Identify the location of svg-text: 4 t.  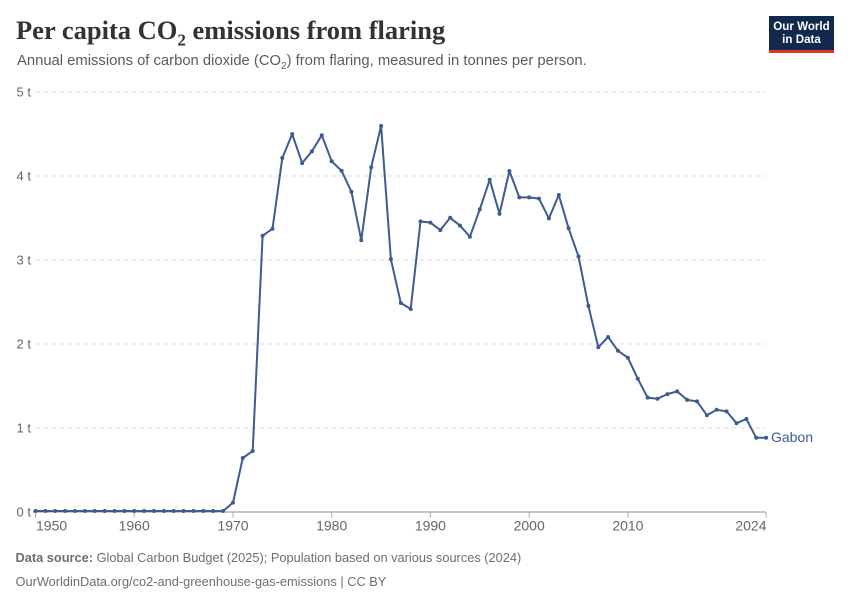
(24, 176).